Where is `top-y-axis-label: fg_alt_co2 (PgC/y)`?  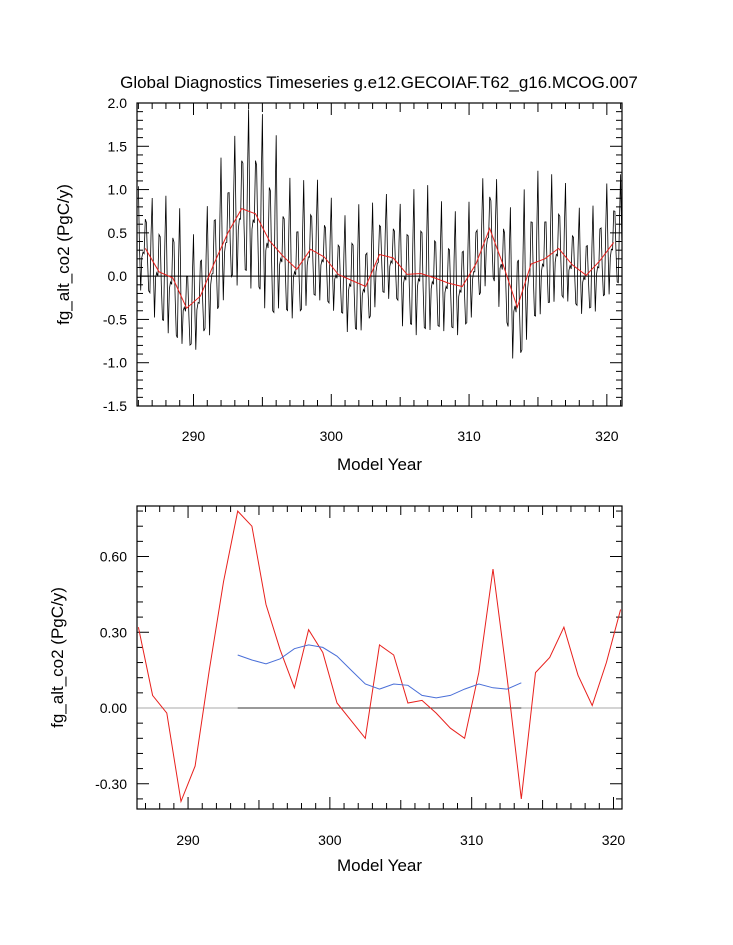 top-y-axis-label: fg_alt_co2 (PgC/y) is located at coordinates (63, 254).